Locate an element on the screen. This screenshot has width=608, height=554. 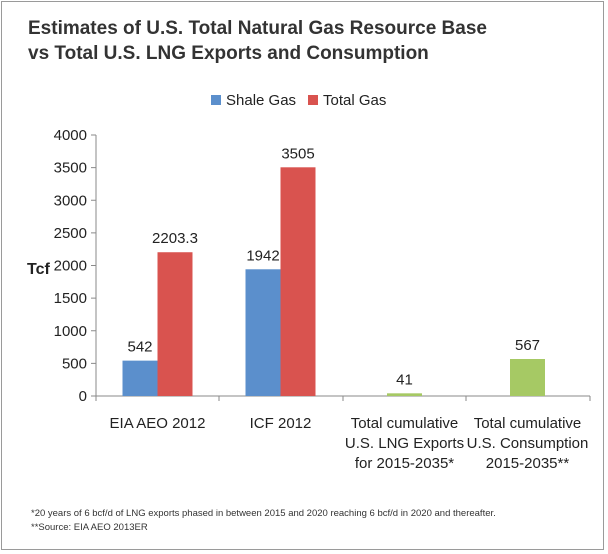
x-category-label: U.S. Consumption is located at coordinates (528, 443).